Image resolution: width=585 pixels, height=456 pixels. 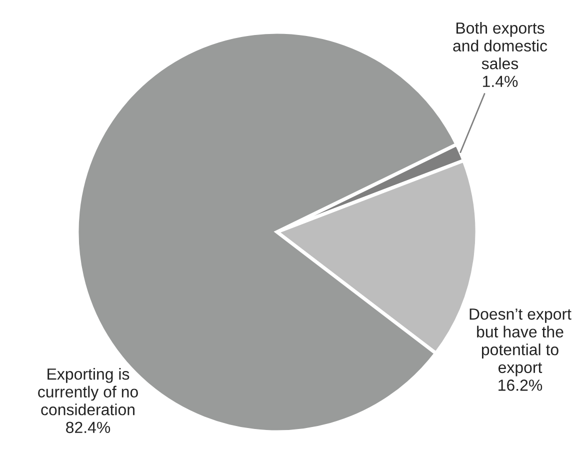 What do you see at coordinates (88, 392) in the screenshot?
I see `slice-label: Exporting is currently of no consideration` at bounding box center [88, 392].